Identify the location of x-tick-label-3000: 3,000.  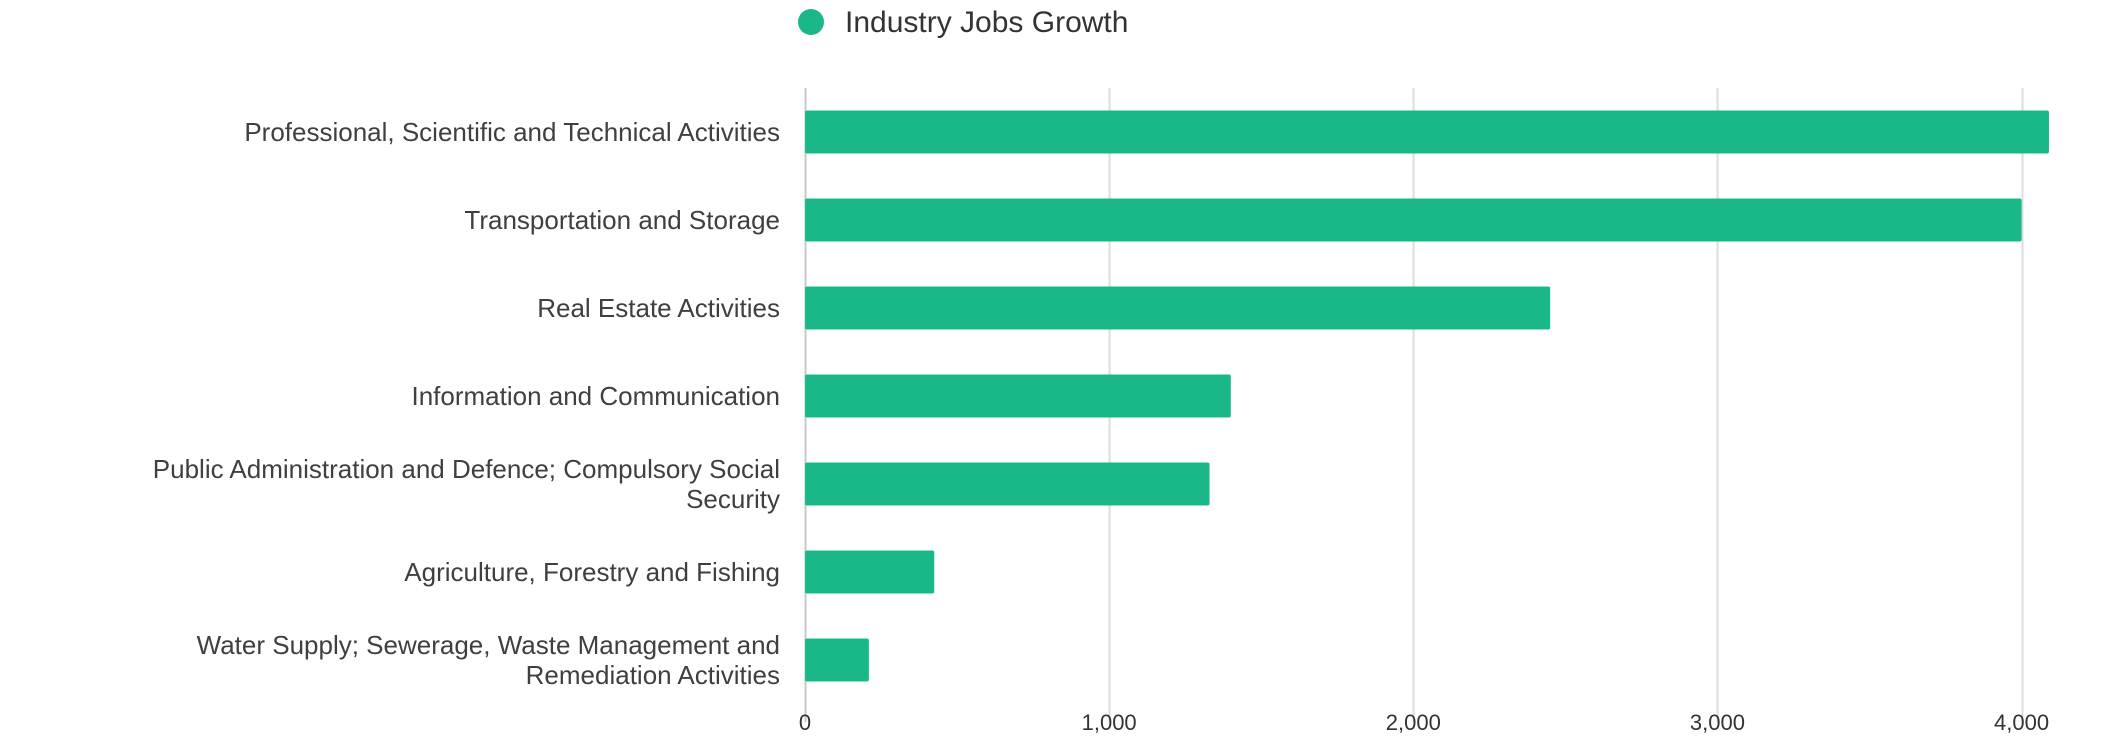
(1717, 722).